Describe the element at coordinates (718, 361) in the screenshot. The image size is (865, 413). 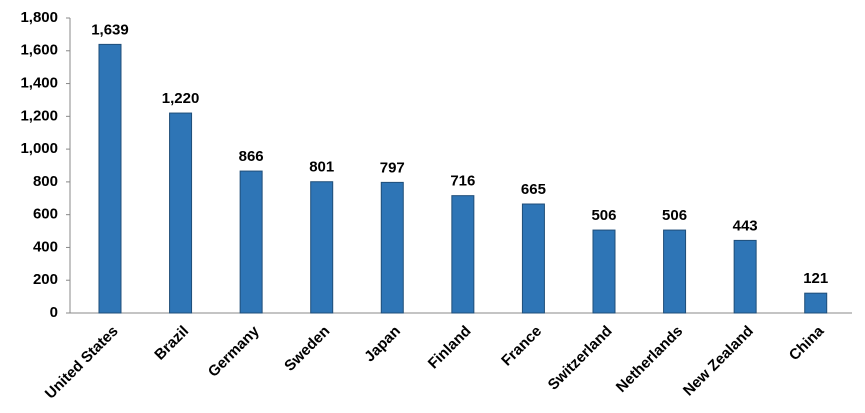
I see `x-tick-label: New Zealand` at that location.